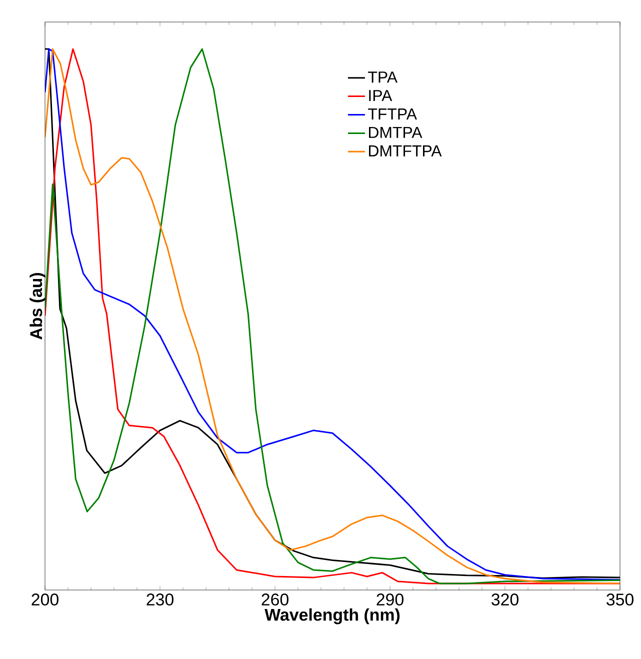 The height and width of the screenshot is (659, 641). Describe the element at coordinates (620, 600) in the screenshot. I see `x-tick-label: 350` at that location.